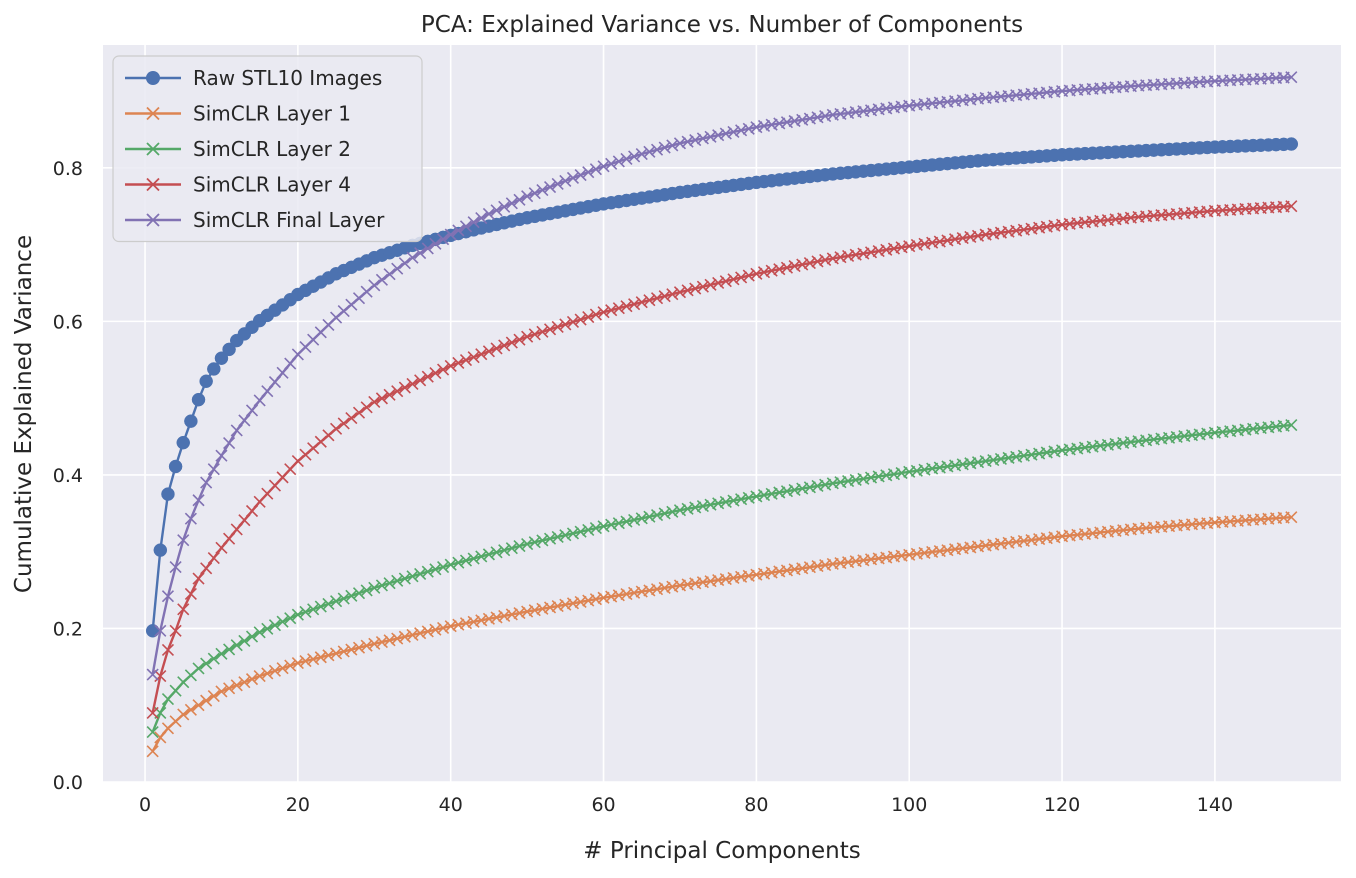 The width and height of the screenshot is (1356, 878). I want to click on legend-box, so click(267, 149).